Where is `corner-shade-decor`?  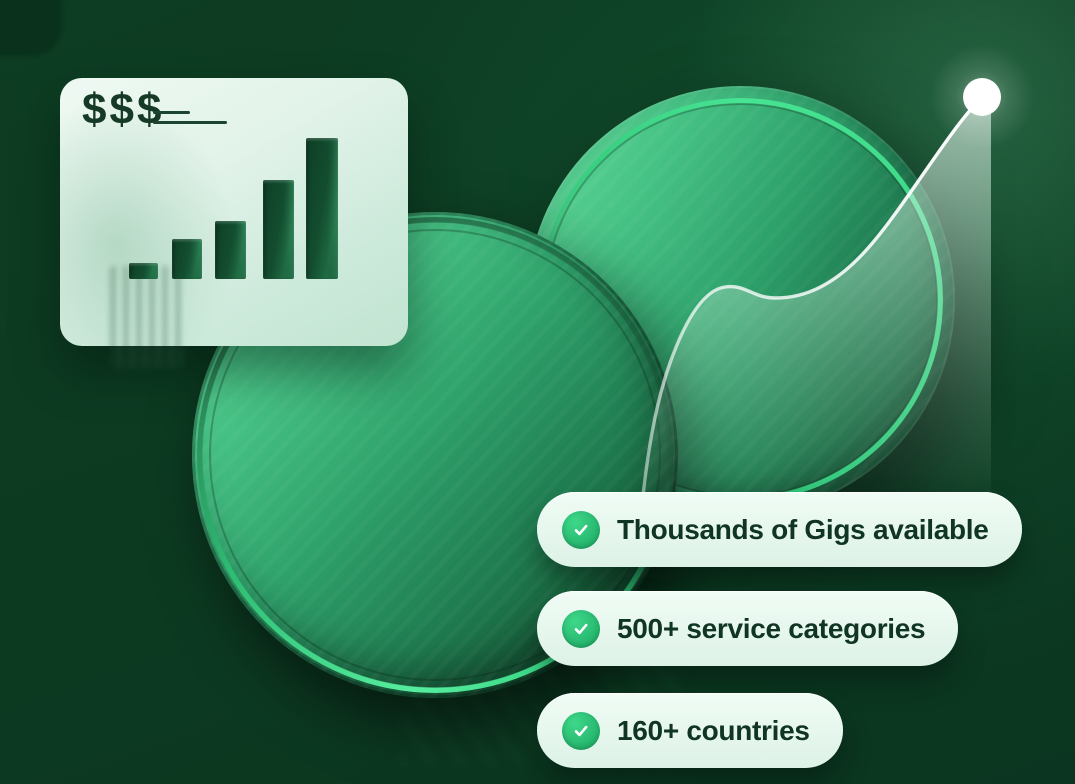
corner-shade-decor is located at coordinates (31, 28).